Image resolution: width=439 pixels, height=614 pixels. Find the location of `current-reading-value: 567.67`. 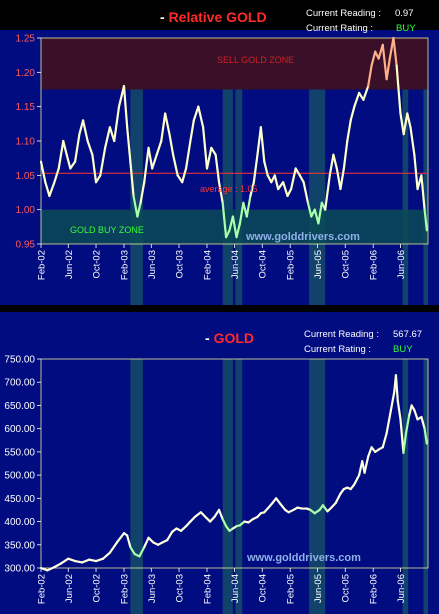

current-reading-value: 567.67 is located at coordinates (407, 334).